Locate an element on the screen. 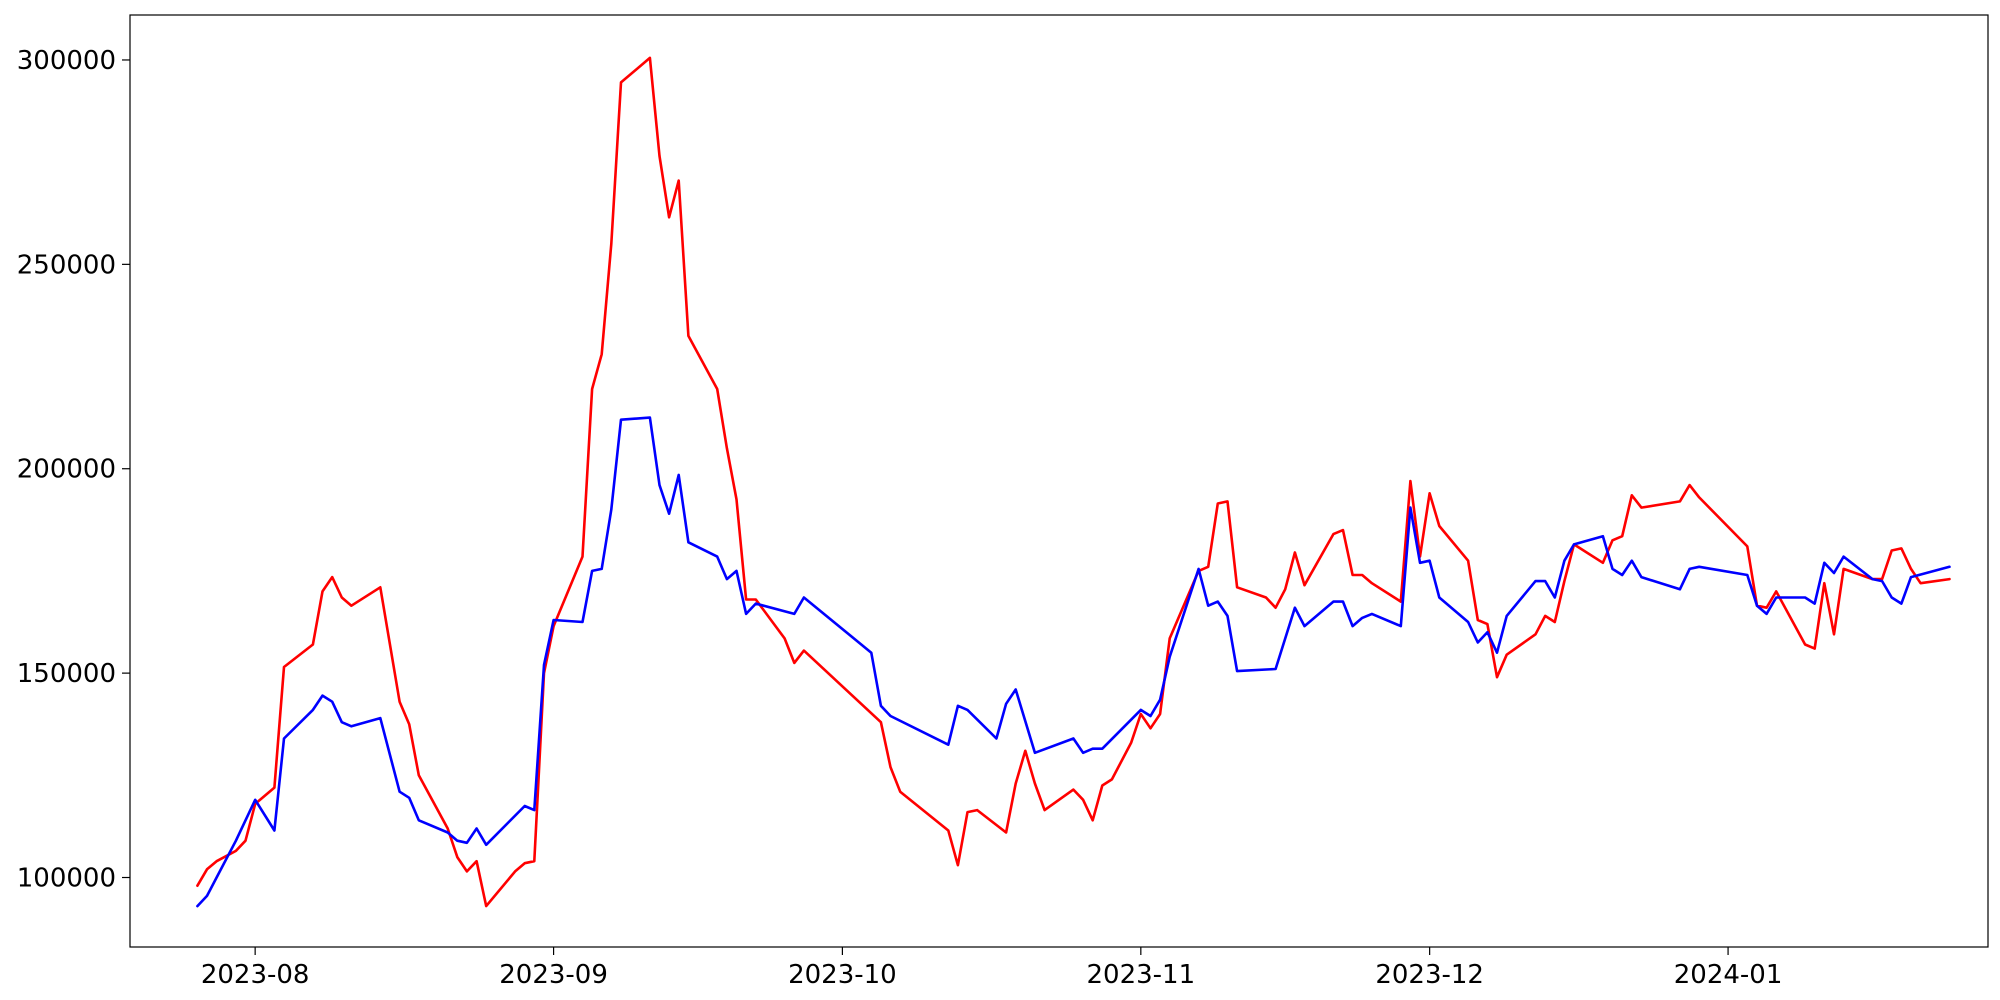 This screenshot has height=1000, width=2000. x-tick-label: 2023-11 is located at coordinates (1141, 975).